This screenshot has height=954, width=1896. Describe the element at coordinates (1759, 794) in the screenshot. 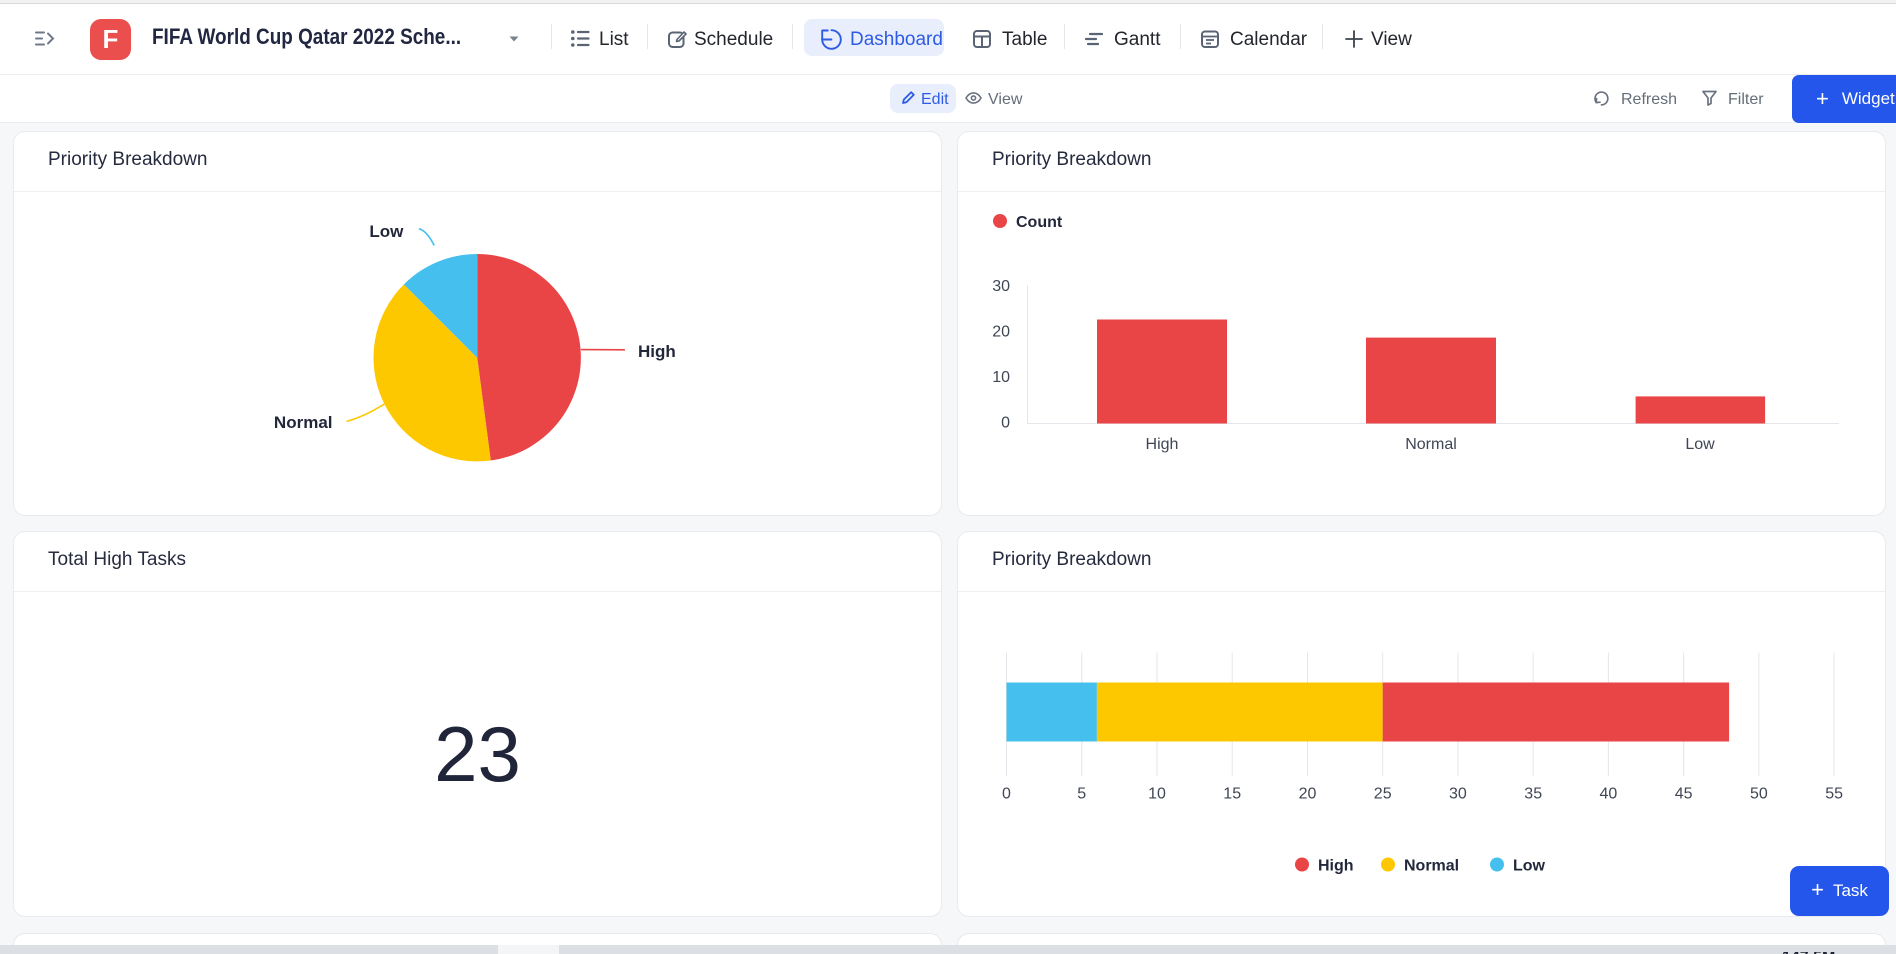

I see `svg-text: 50` at that location.